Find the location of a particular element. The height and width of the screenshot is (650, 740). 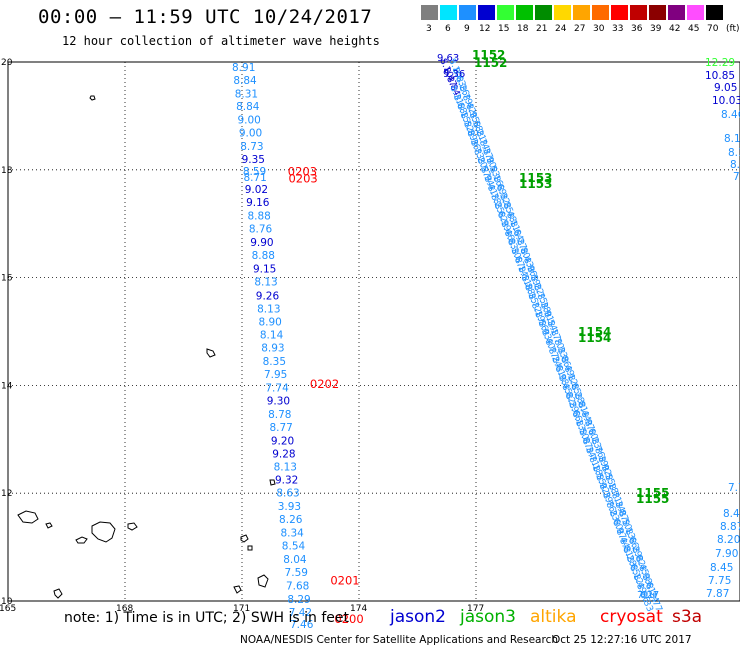

track1-wave-value: 9.00 is located at coordinates (248, 121).